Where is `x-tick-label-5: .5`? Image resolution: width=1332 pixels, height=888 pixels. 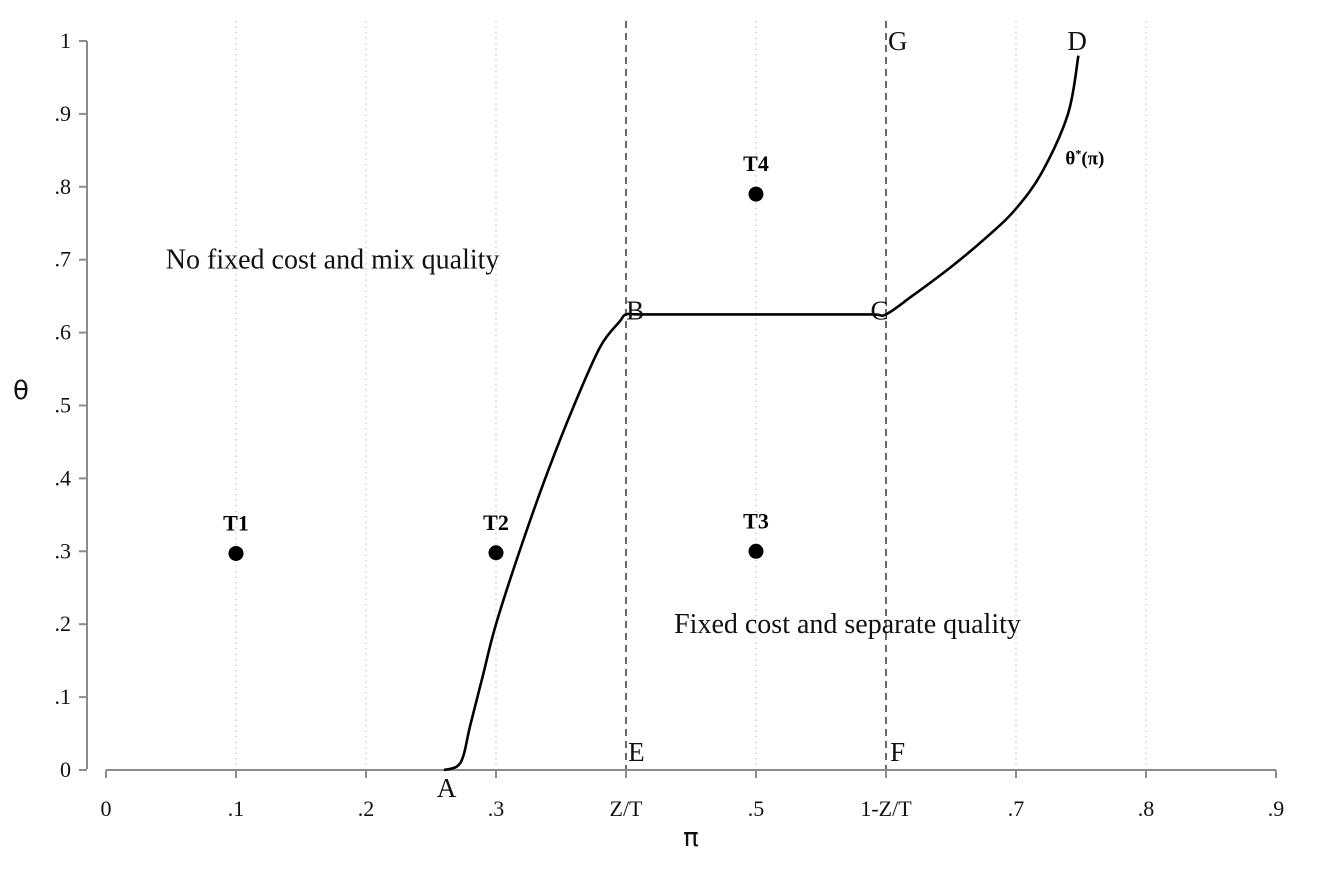 x-tick-label-5: .5 is located at coordinates (756, 808).